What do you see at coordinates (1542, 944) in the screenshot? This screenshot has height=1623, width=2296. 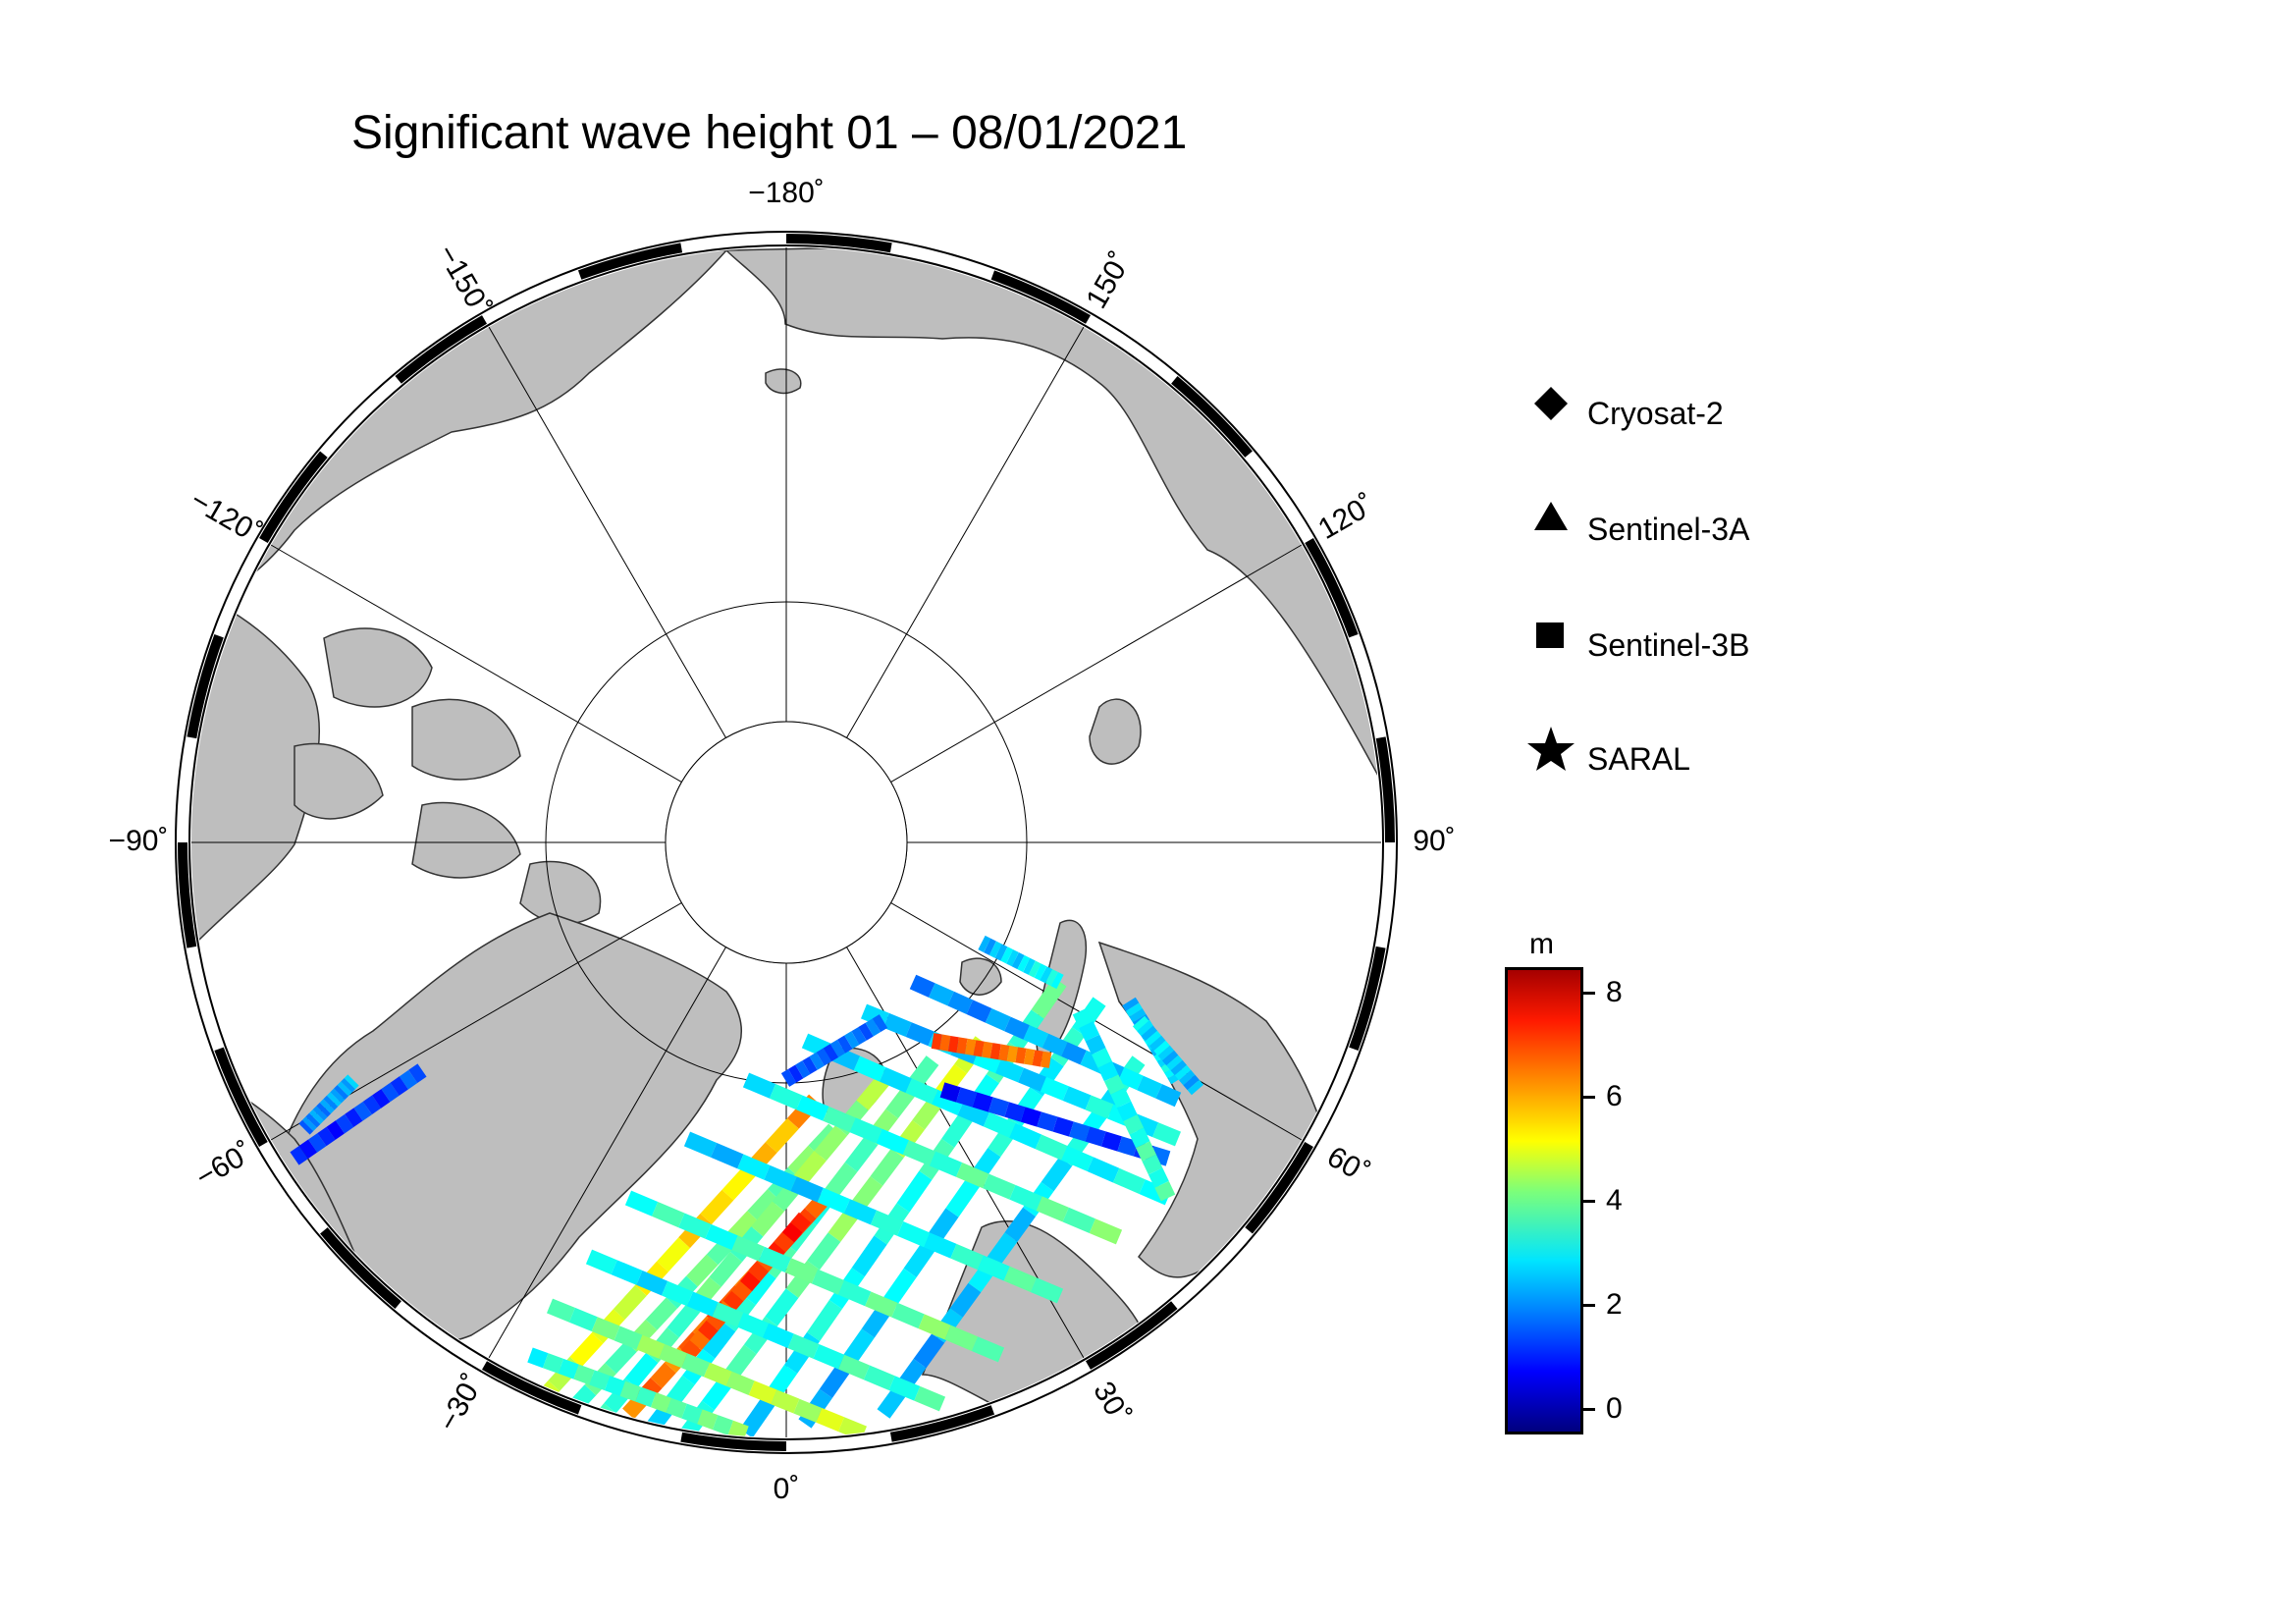 I see `colorbar-unit: m` at bounding box center [1542, 944].